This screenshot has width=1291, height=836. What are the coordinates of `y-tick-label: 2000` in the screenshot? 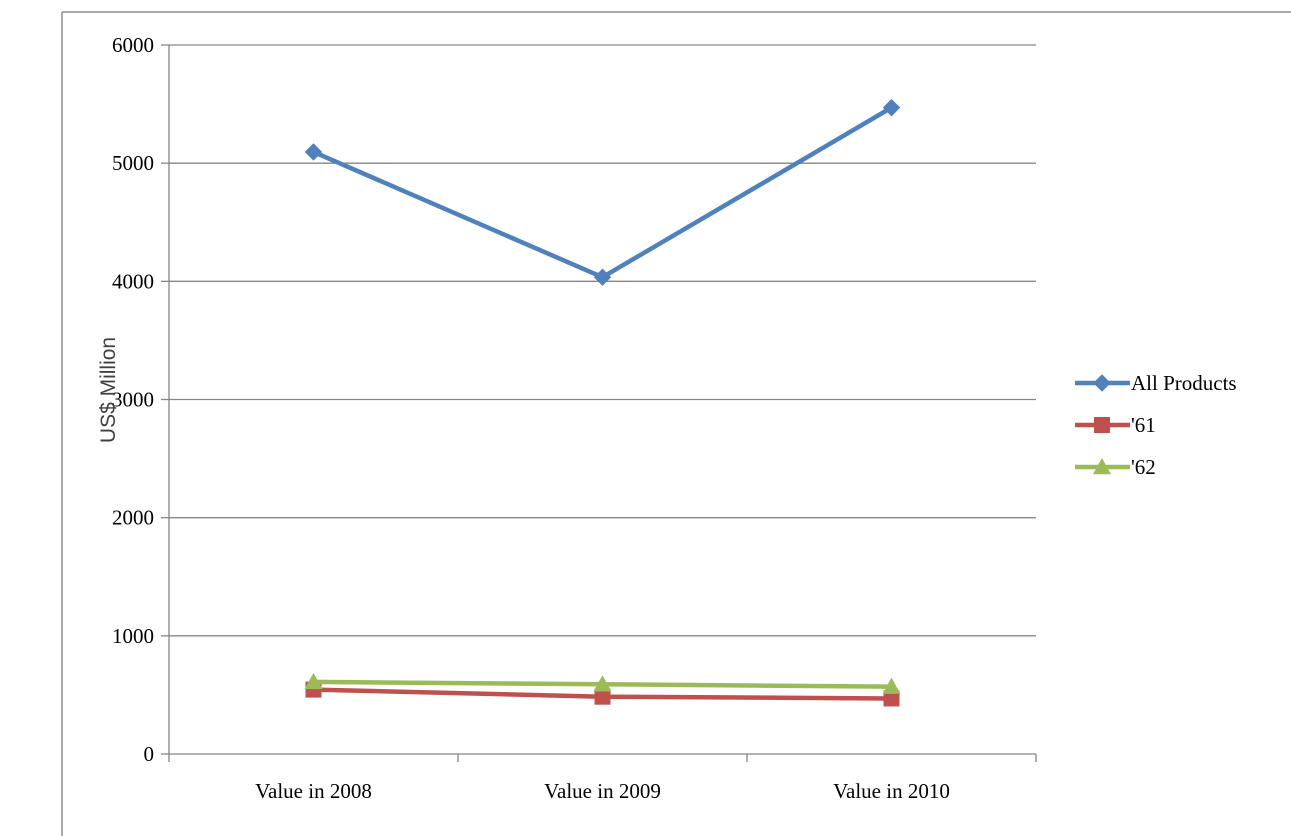 It's located at (133, 518).